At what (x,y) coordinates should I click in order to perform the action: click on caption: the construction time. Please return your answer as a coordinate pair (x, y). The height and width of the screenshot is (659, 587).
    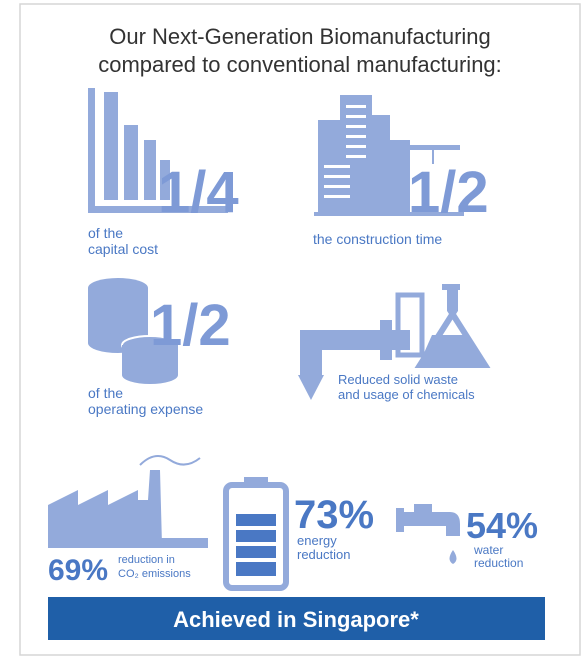
    Looking at the image, I should click on (377, 239).